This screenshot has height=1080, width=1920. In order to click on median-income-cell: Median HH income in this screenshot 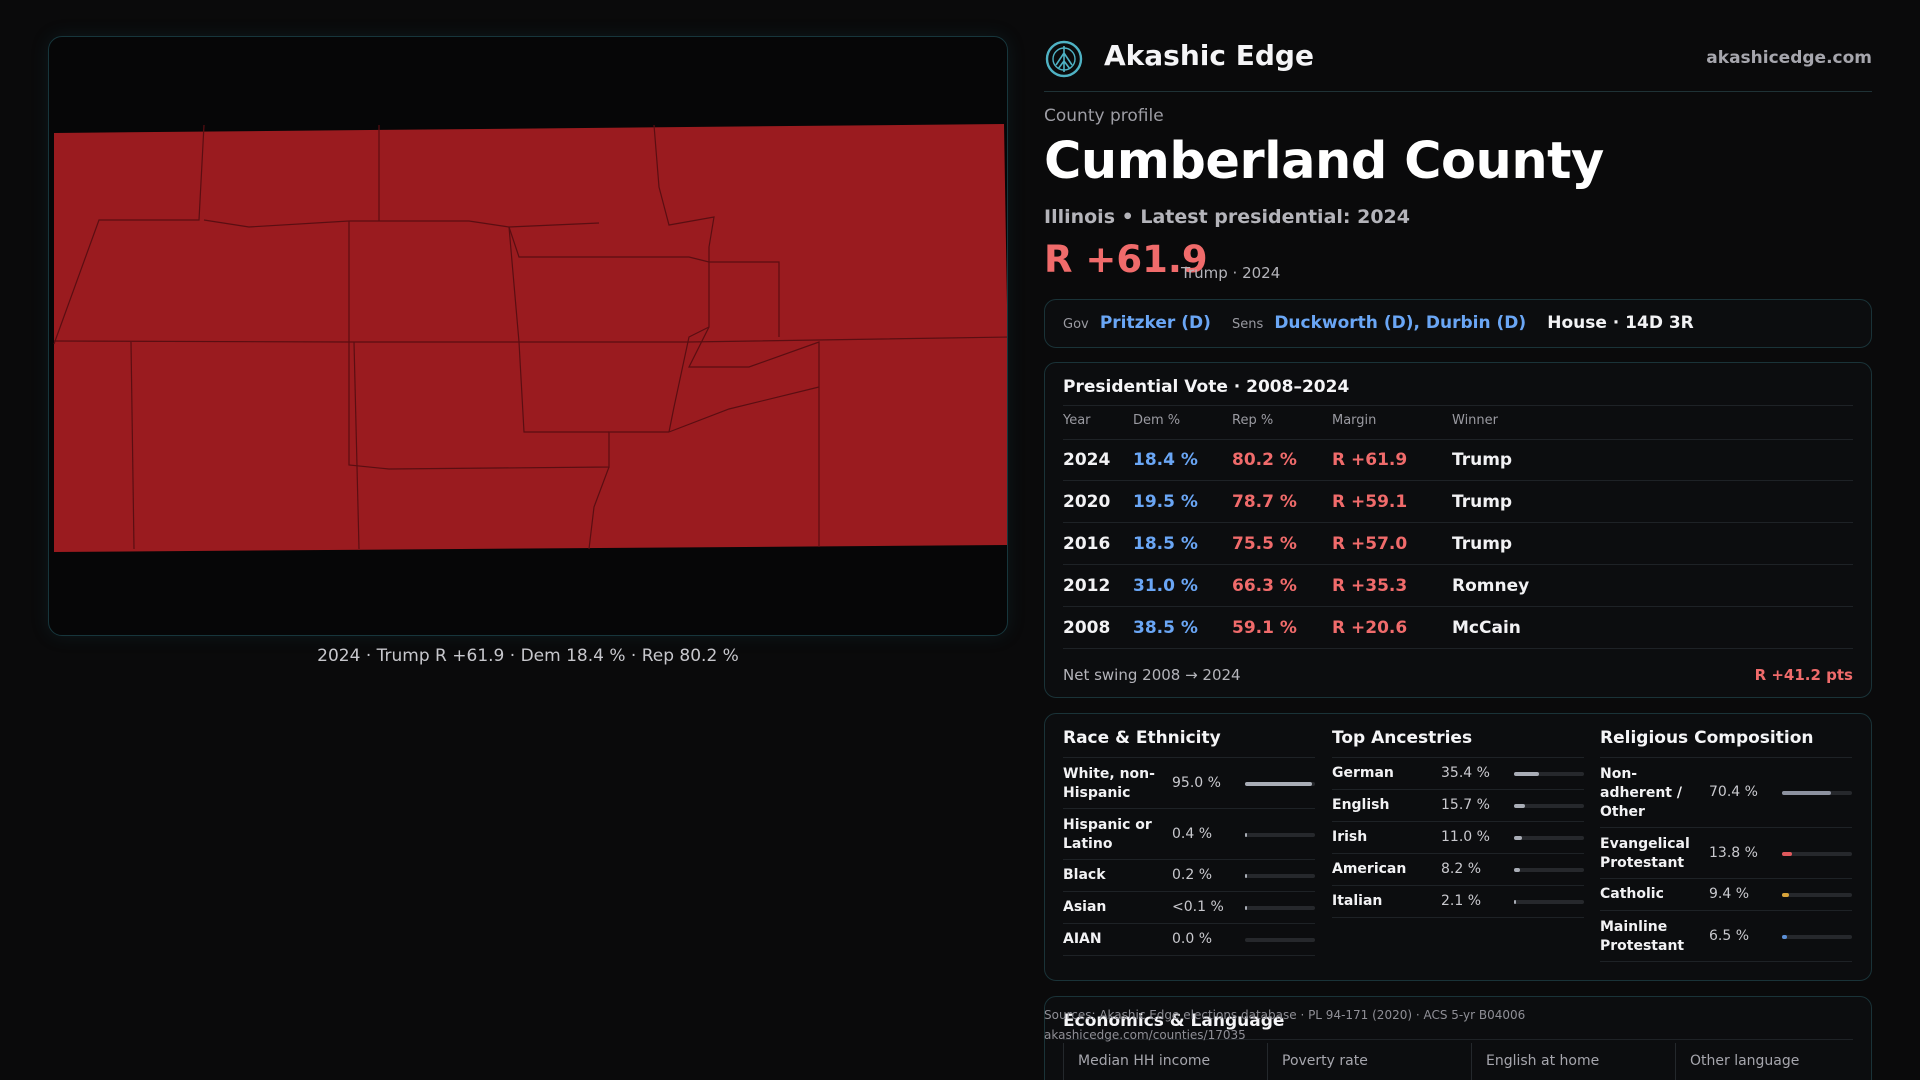, I will do `click(1165, 1061)`.